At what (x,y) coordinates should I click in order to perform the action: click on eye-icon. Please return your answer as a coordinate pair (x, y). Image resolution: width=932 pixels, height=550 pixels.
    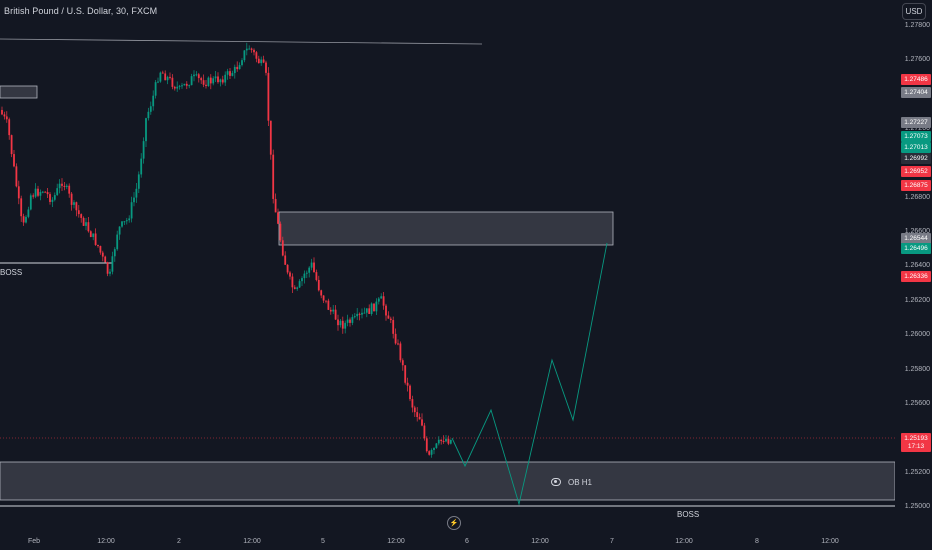
    Looking at the image, I should click on (556, 482).